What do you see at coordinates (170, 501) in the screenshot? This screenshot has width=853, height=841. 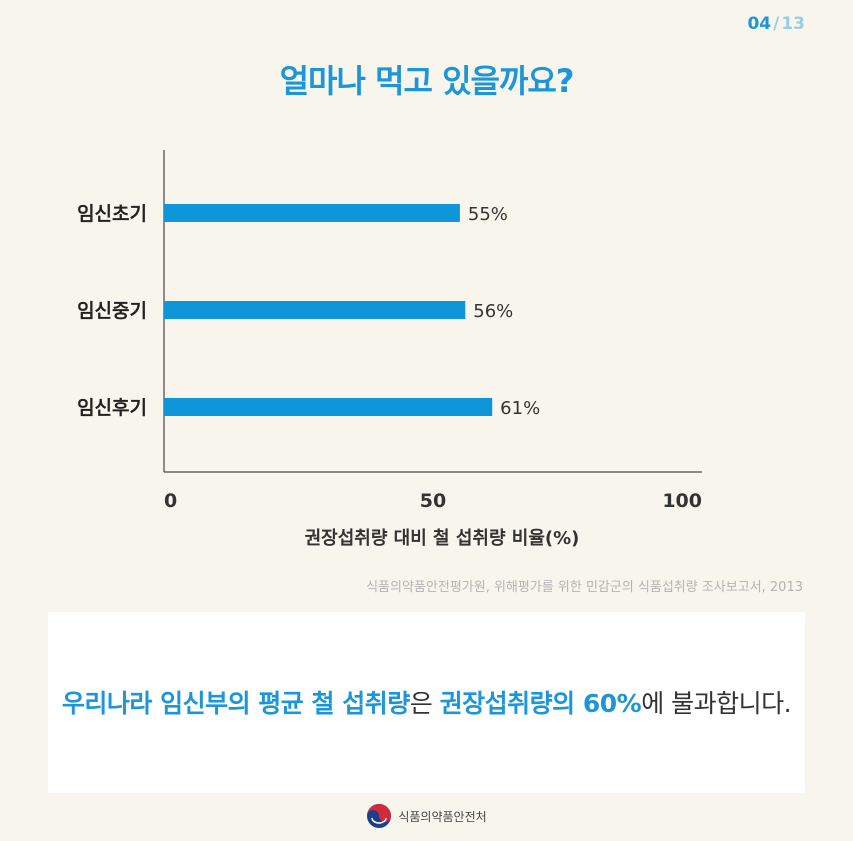 I see `x-tick-label: 0` at bounding box center [170, 501].